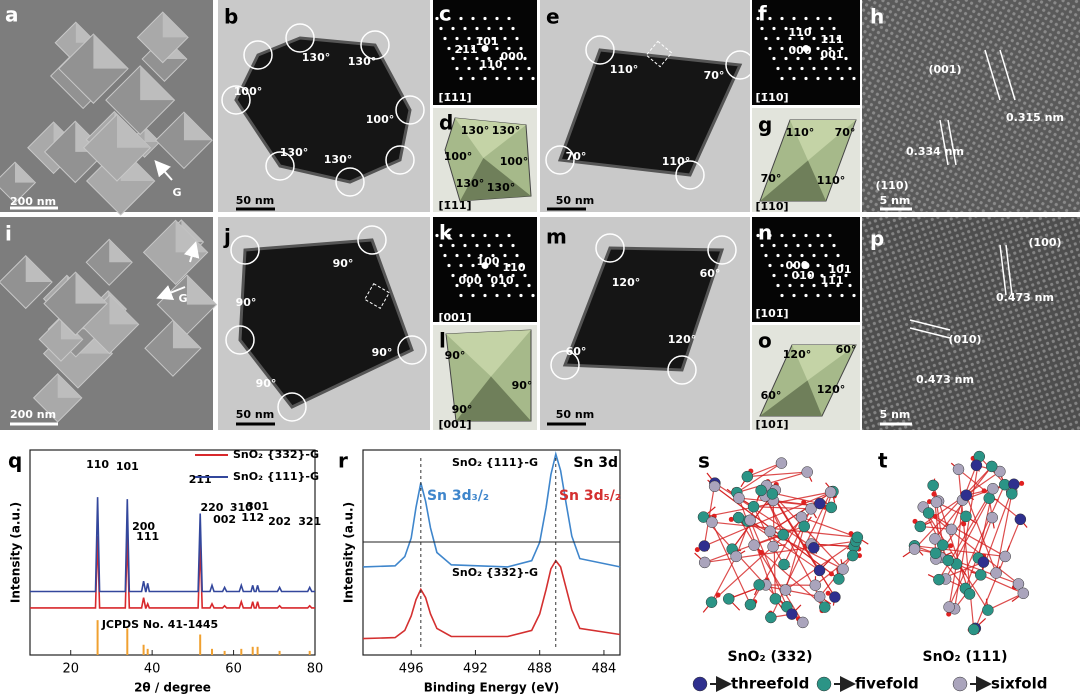 The width and height of the screenshot is (1080, 699). Describe the element at coordinates (935, 151) in the screenshot. I see `annotation: 0.334 nm` at that location.